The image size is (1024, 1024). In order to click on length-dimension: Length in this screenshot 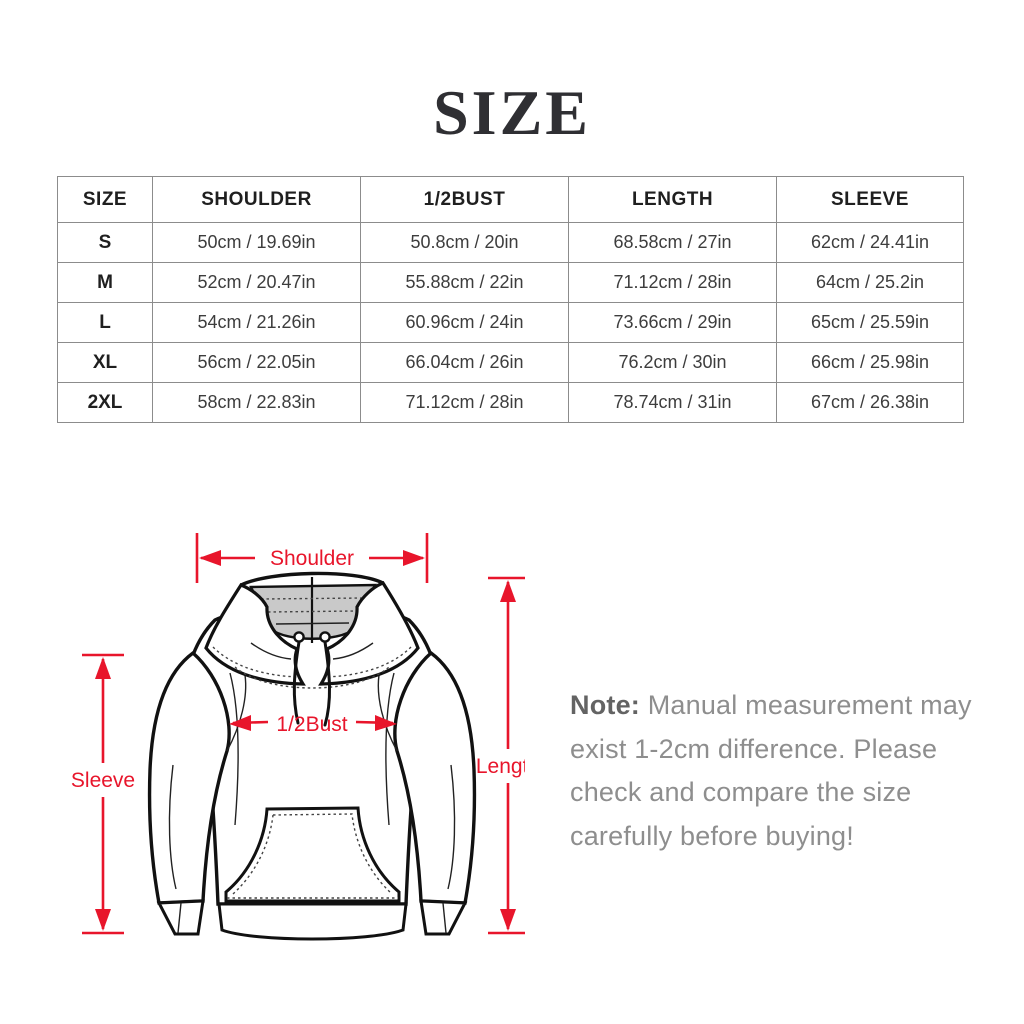, I will do `click(500, 755)`.